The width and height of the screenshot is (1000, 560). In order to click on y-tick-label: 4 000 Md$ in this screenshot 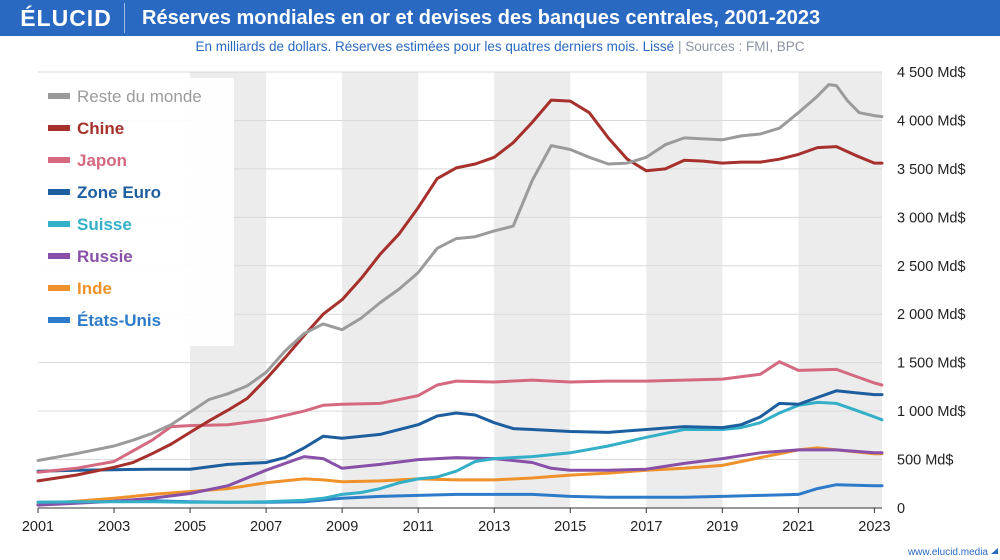, I will do `click(931, 121)`.